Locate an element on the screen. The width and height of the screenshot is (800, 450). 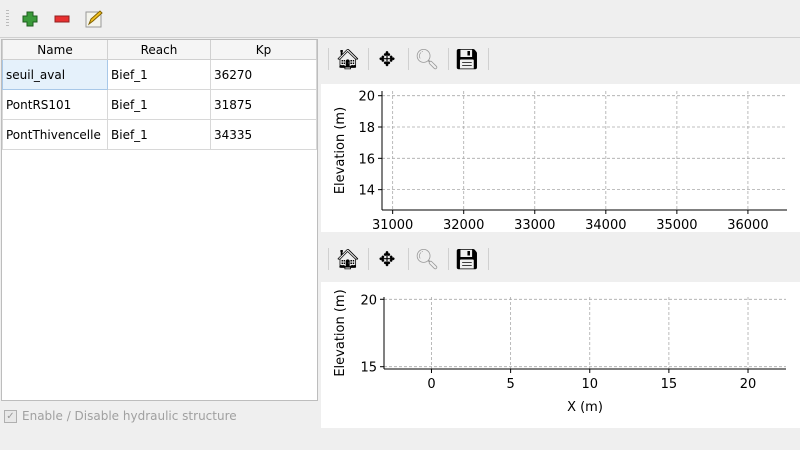
table-row: PontThivencelle Bief_1 34335 is located at coordinates (159, 134).